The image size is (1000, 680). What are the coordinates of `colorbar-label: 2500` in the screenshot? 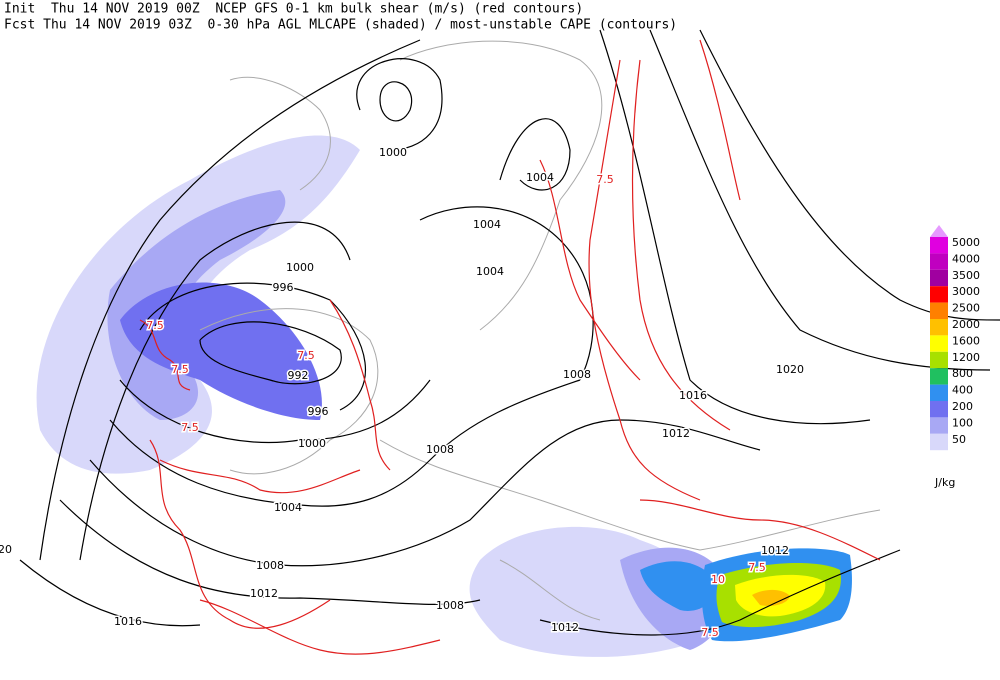 It's located at (966, 308).